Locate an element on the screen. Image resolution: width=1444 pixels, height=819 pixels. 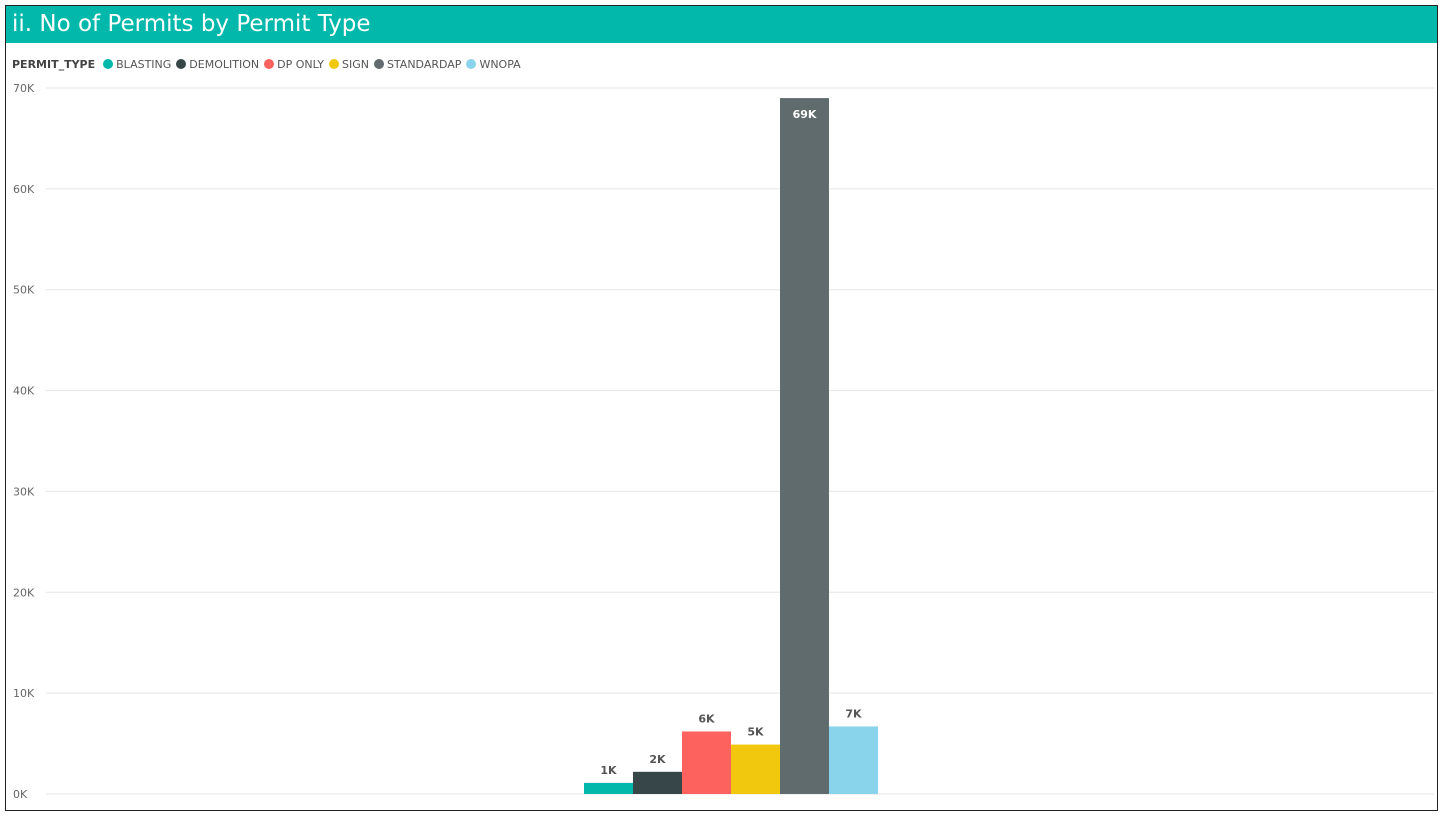
legend-item-wnopa: WNOPA is located at coordinates (493, 64).